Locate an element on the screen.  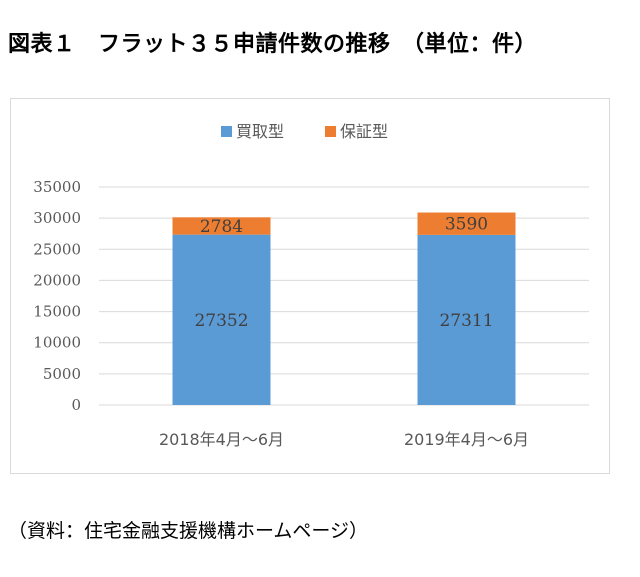
data-label: 3590 is located at coordinates (466, 225).